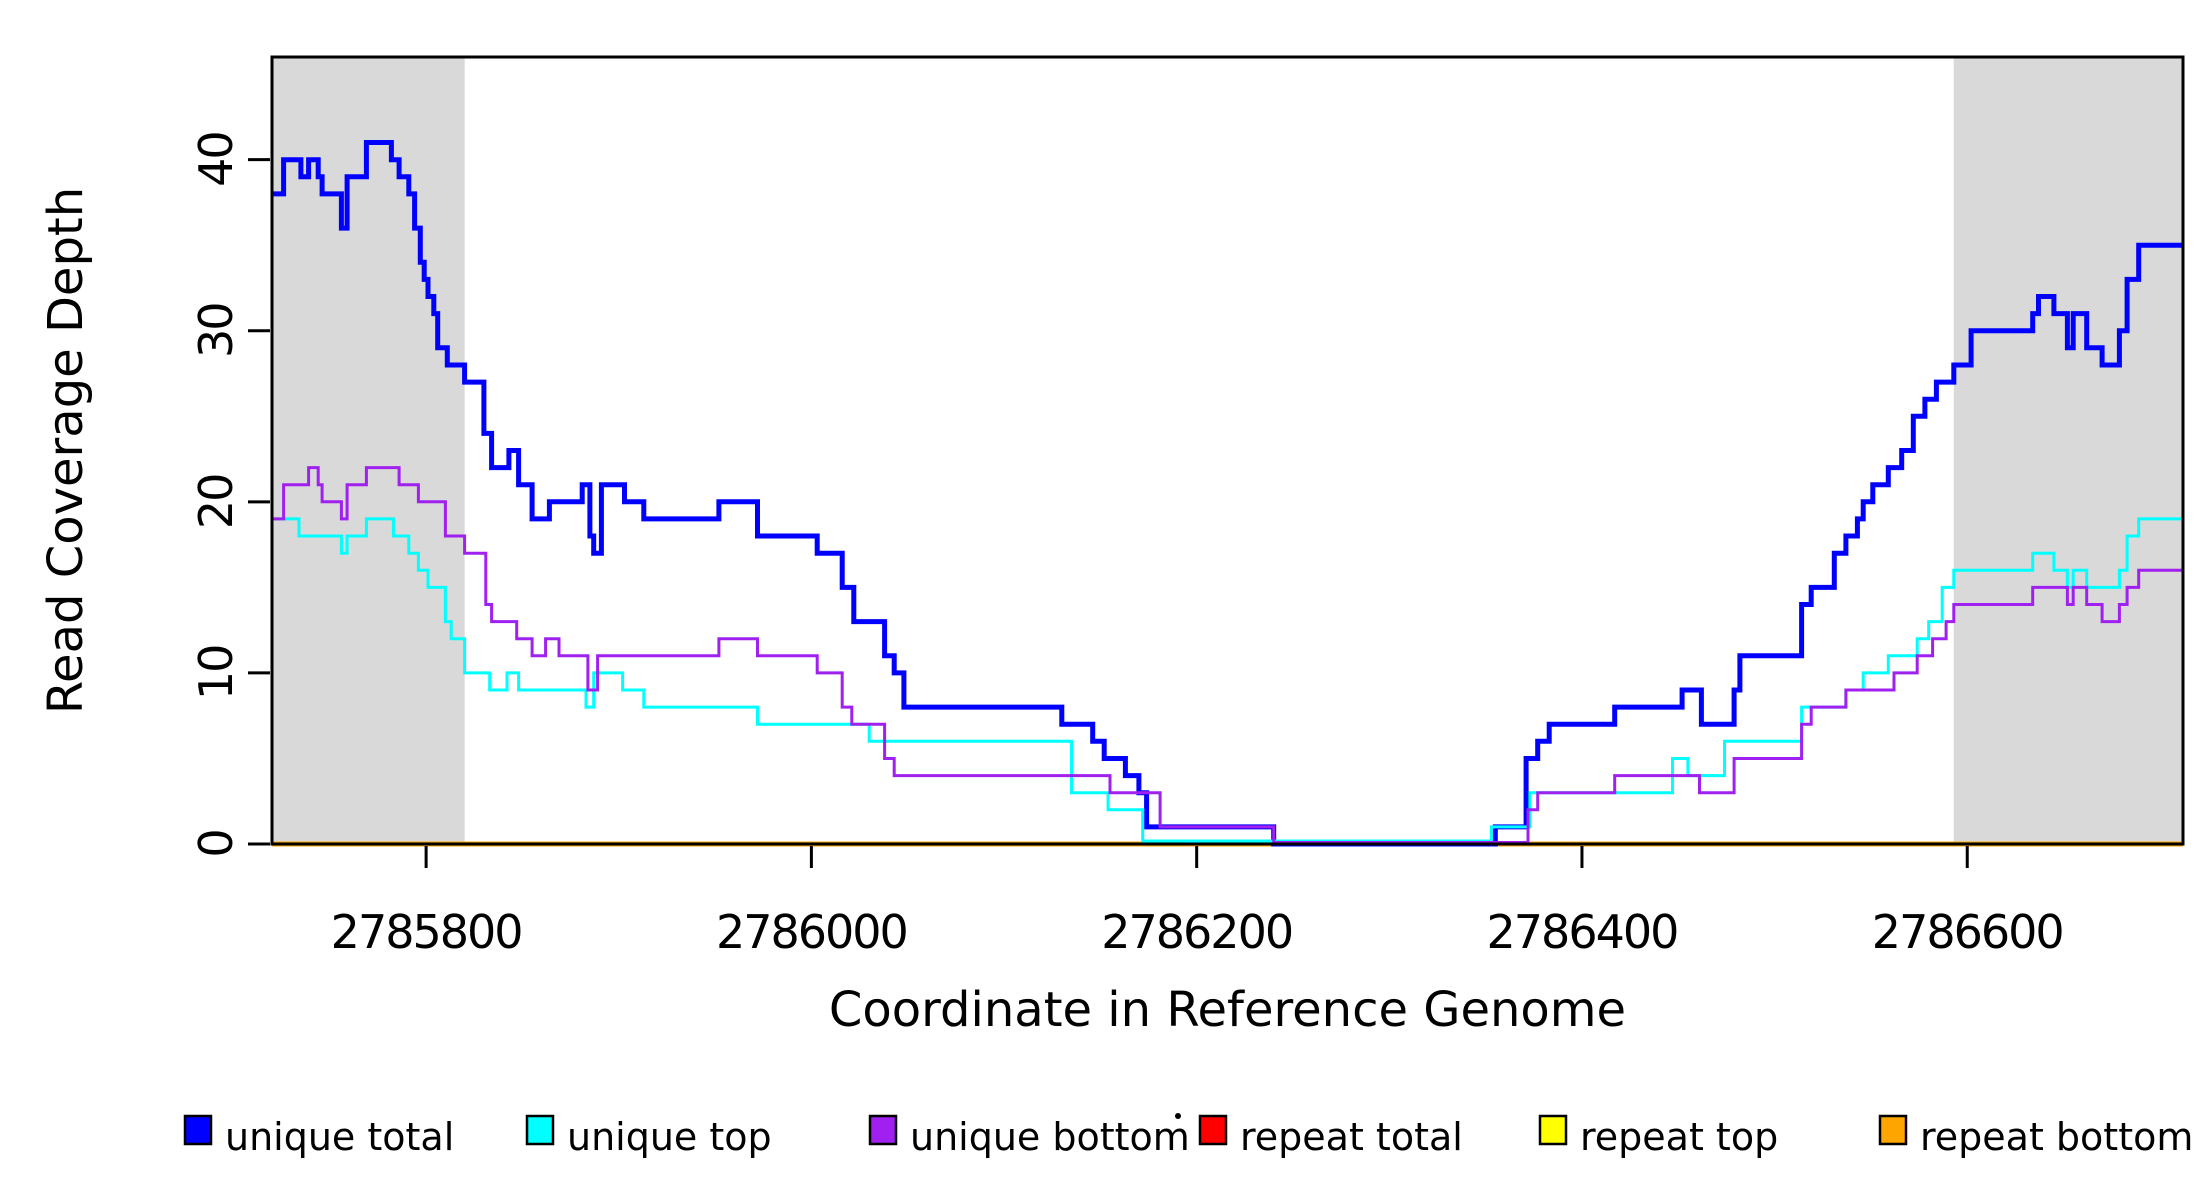  Describe the element at coordinates (1582, 932) in the screenshot. I see `x-tick-label: 2786400` at that location.